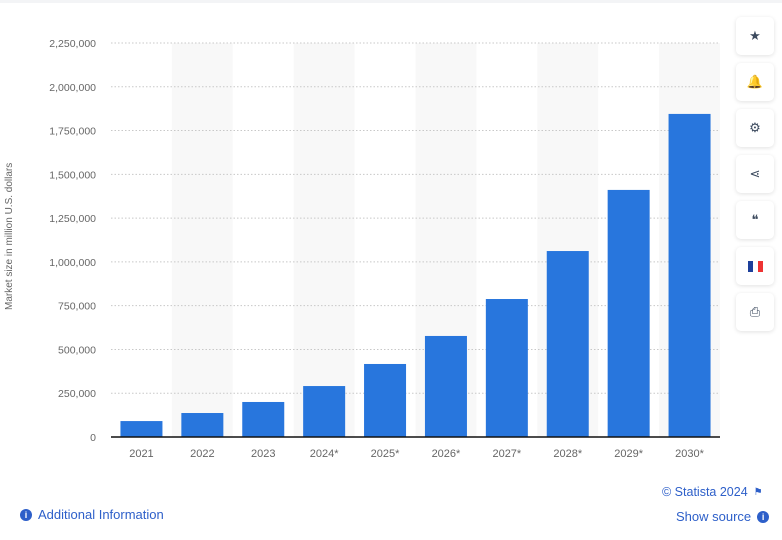 This screenshot has width=782, height=540. What do you see at coordinates (567, 454) in the screenshot?
I see `x-tick-label: 2028*` at bounding box center [567, 454].